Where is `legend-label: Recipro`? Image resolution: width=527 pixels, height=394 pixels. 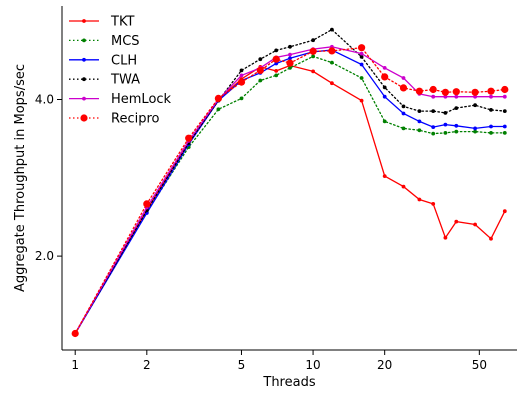
legend-label: Recipro is located at coordinates (135, 119).